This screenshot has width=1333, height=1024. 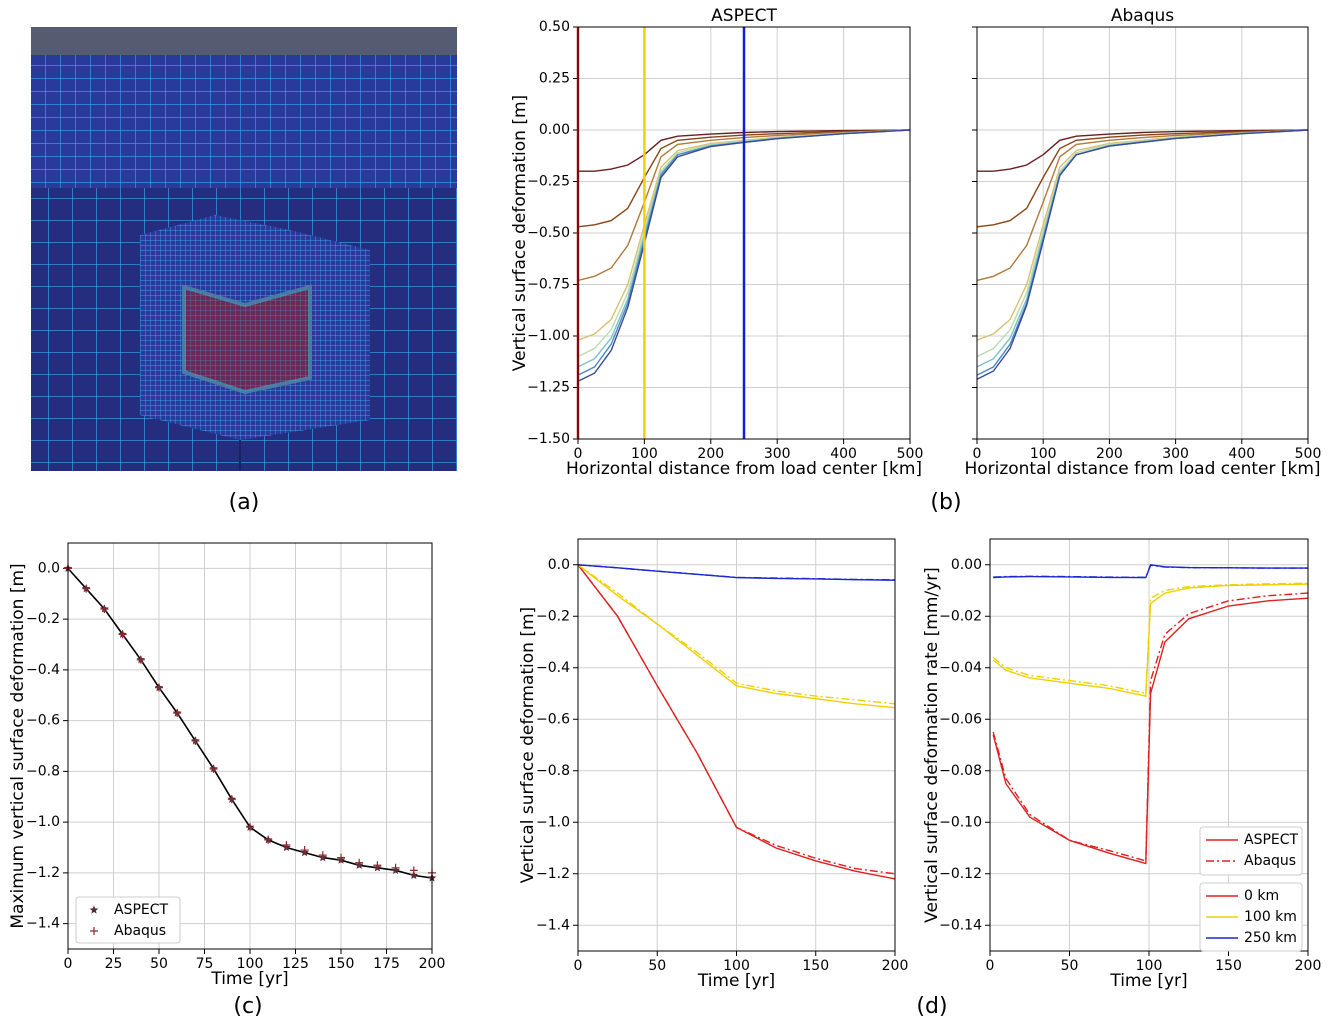 What do you see at coordinates (548, 233) in the screenshot?
I see `y-tick-label: −0.50` at bounding box center [548, 233].